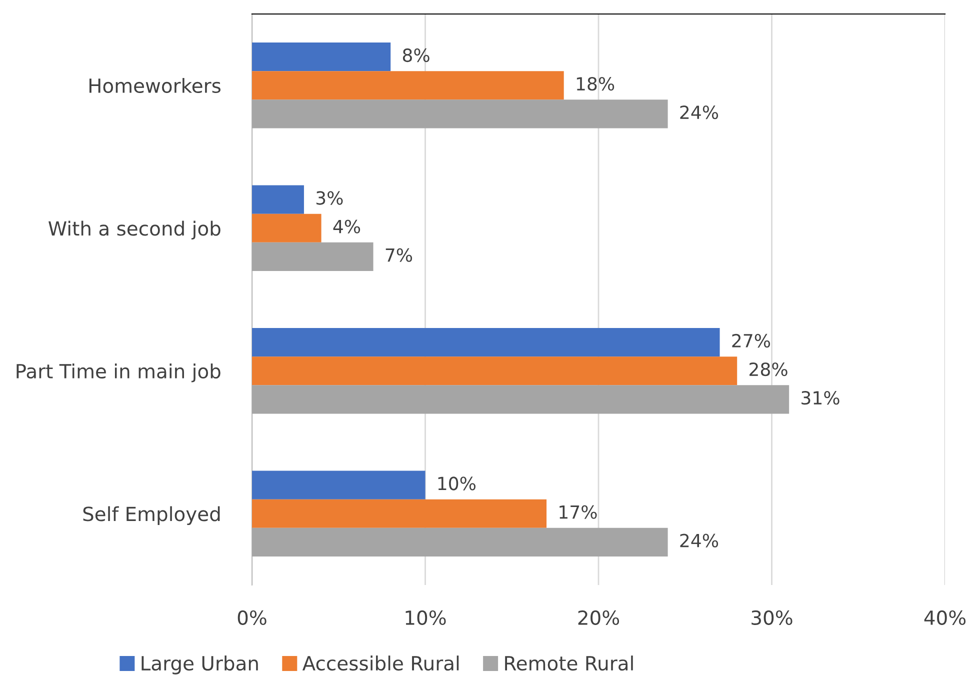 The width and height of the screenshot is (968, 675). What do you see at coordinates (426, 618) in the screenshot?
I see `x-tick-label: 10%` at bounding box center [426, 618].